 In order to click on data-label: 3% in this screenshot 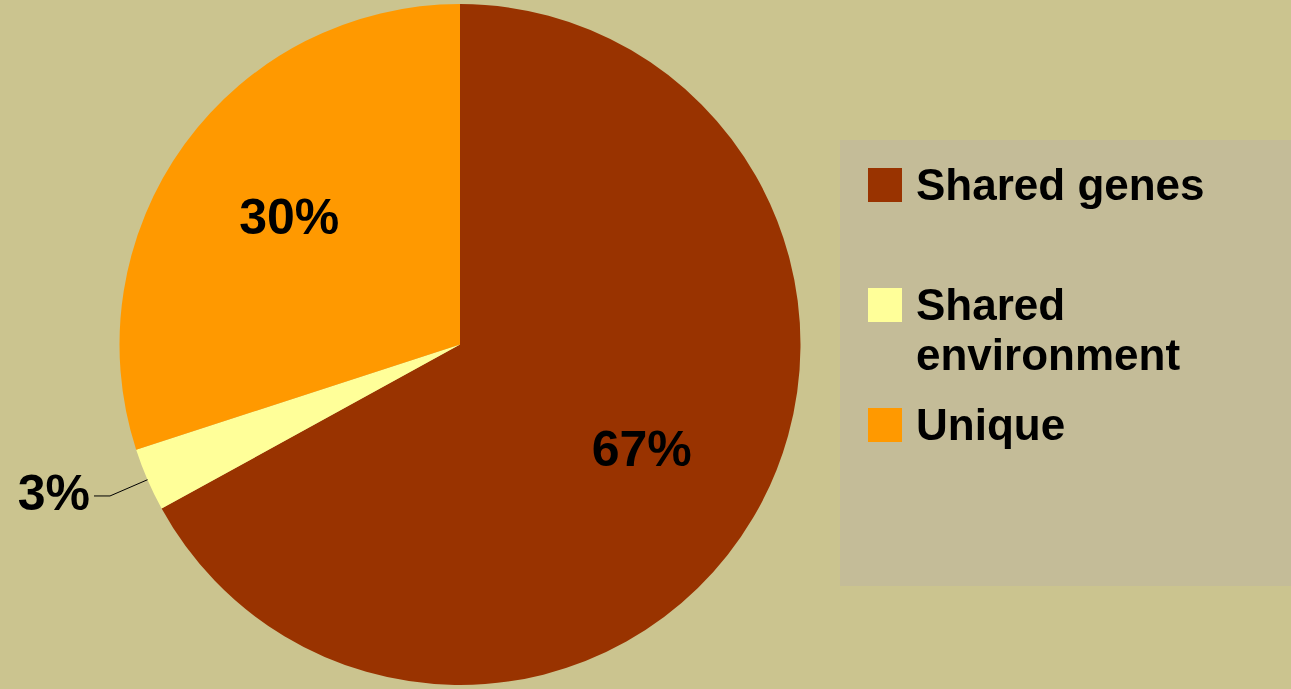, I will do `click(54, 492)`.